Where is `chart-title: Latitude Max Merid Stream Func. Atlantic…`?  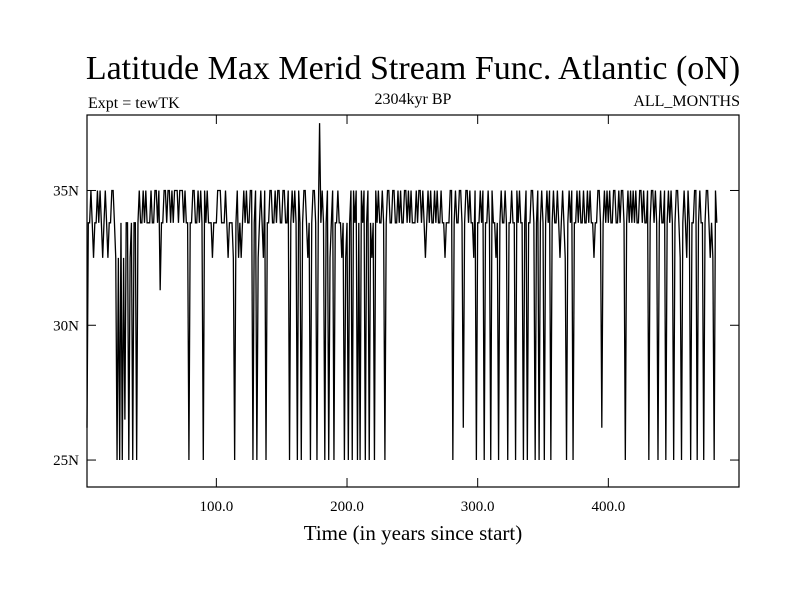
chart-title: Latitude Max Merid Stream Func. Atlantic… is located at coordinates (413, 68).